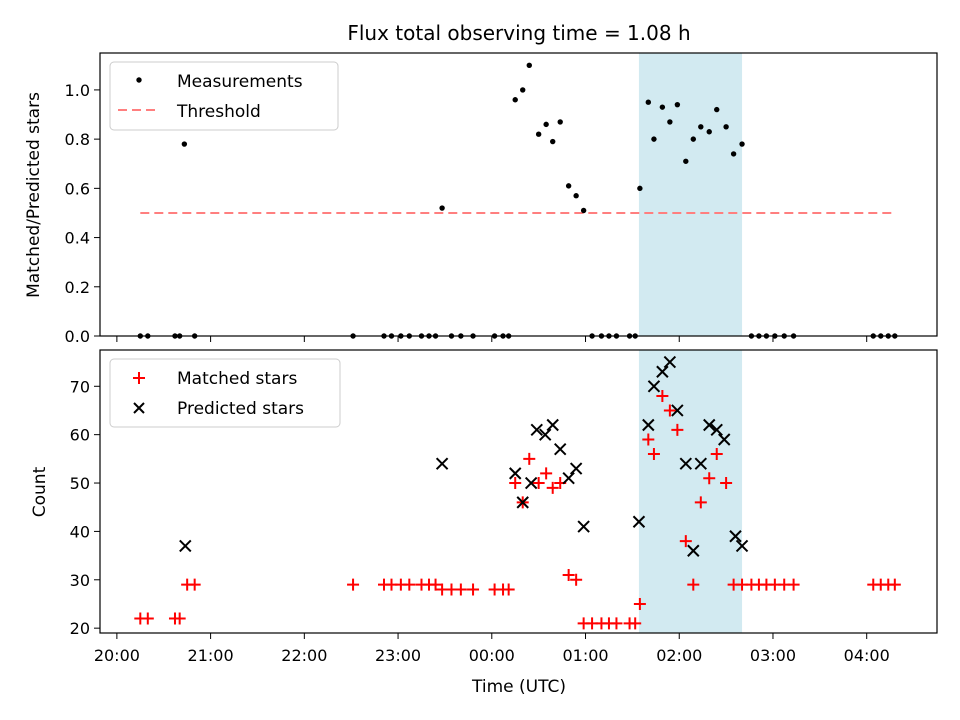  I want to click on ratio-y-tick-label: 0.8, so click(77, 139).